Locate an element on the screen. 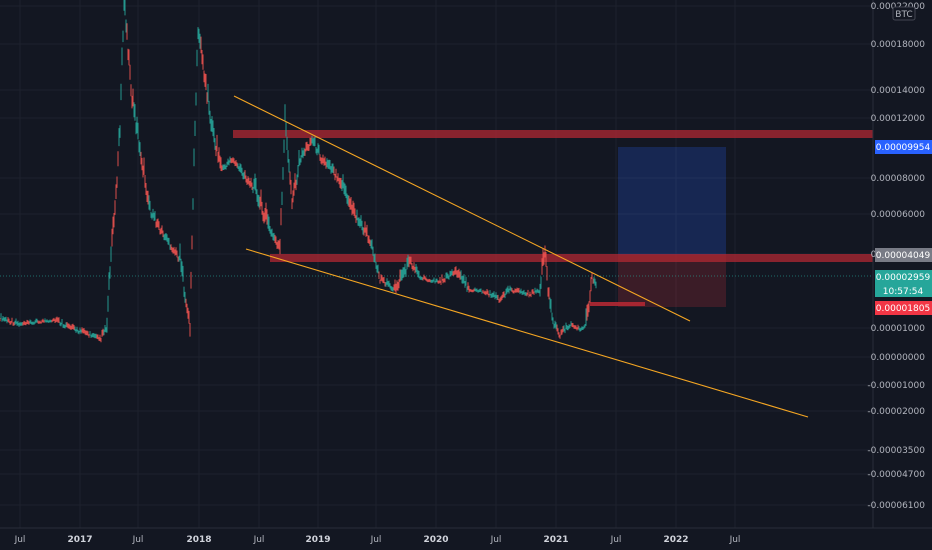 The height and width of the screenshot is (550, 932). target-price-tag-label: 0.00009954 is located at coordinates (903, 148).